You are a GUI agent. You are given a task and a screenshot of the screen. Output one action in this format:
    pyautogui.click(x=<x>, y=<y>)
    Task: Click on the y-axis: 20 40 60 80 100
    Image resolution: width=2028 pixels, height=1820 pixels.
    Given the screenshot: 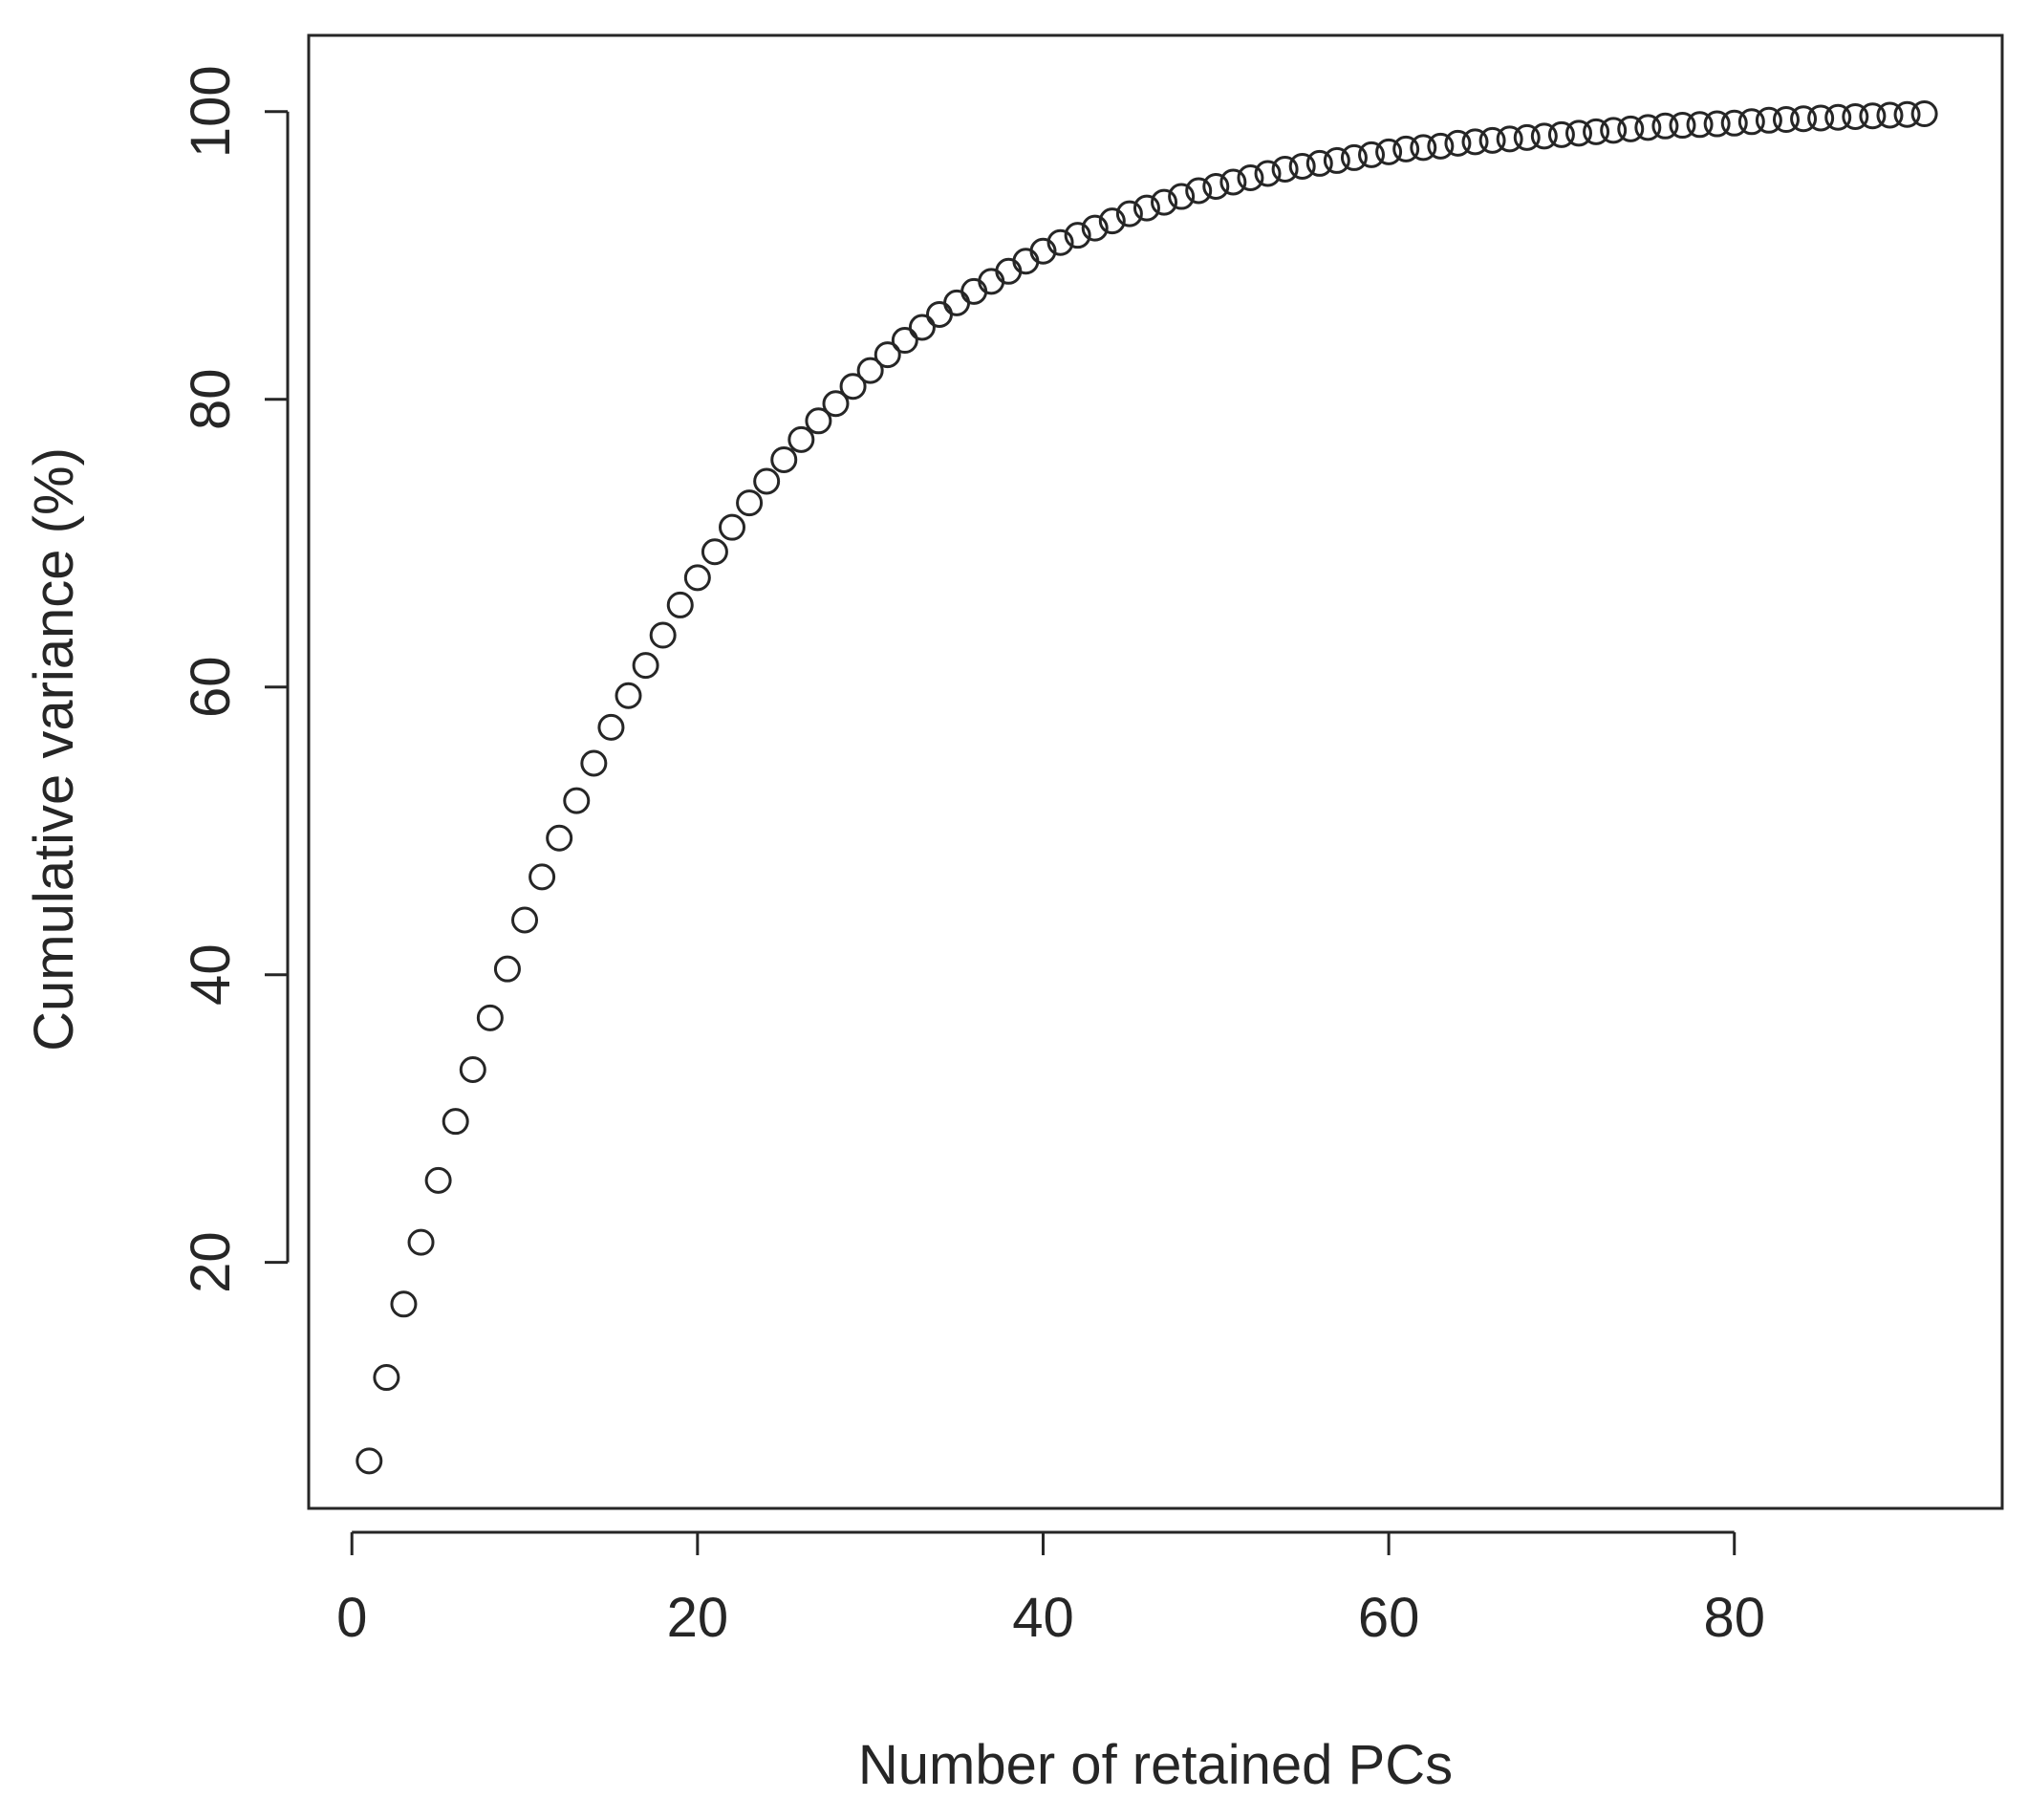 What is the action you would take?
    pyautogui.click(x=235, y=679)
    